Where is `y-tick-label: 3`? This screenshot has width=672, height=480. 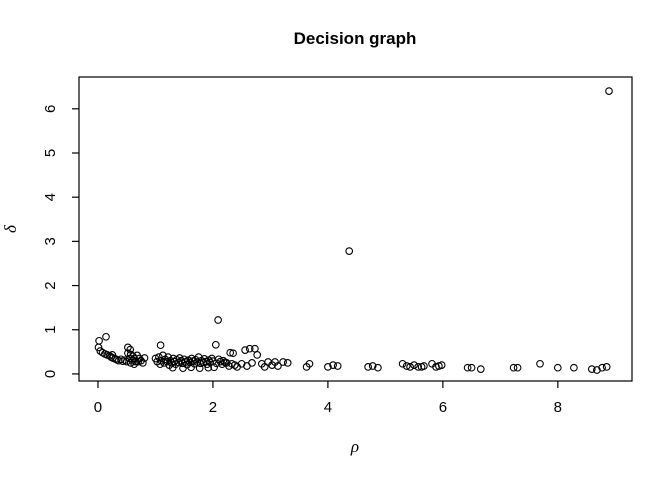 y-tick-label: 3 is located at coordinates (50, 241).